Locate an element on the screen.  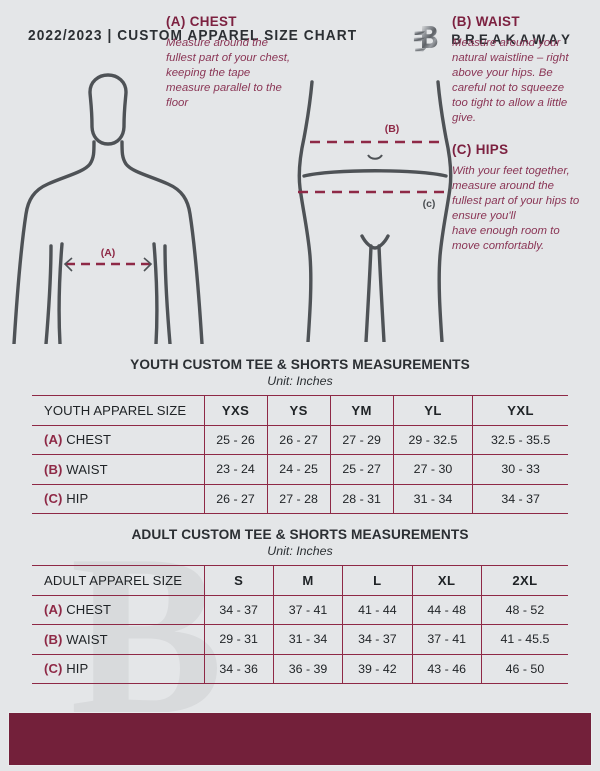
brand-lockup: BREAKAWAY is located at coordinates (493, 39).